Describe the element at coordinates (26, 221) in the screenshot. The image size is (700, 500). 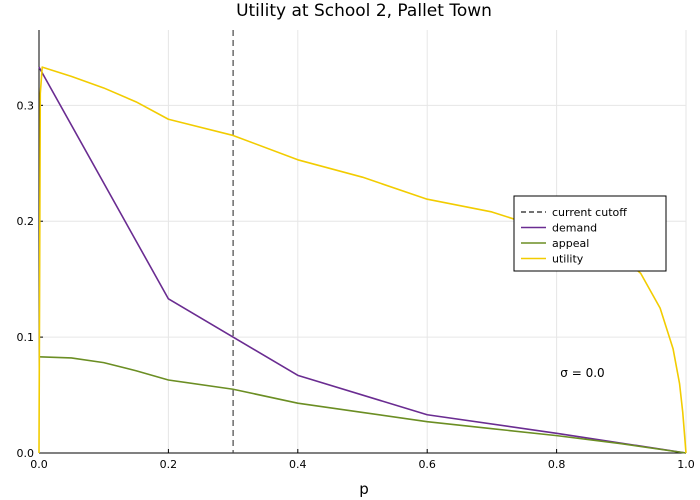
I see `y-tick-label: 0.2` at that location.